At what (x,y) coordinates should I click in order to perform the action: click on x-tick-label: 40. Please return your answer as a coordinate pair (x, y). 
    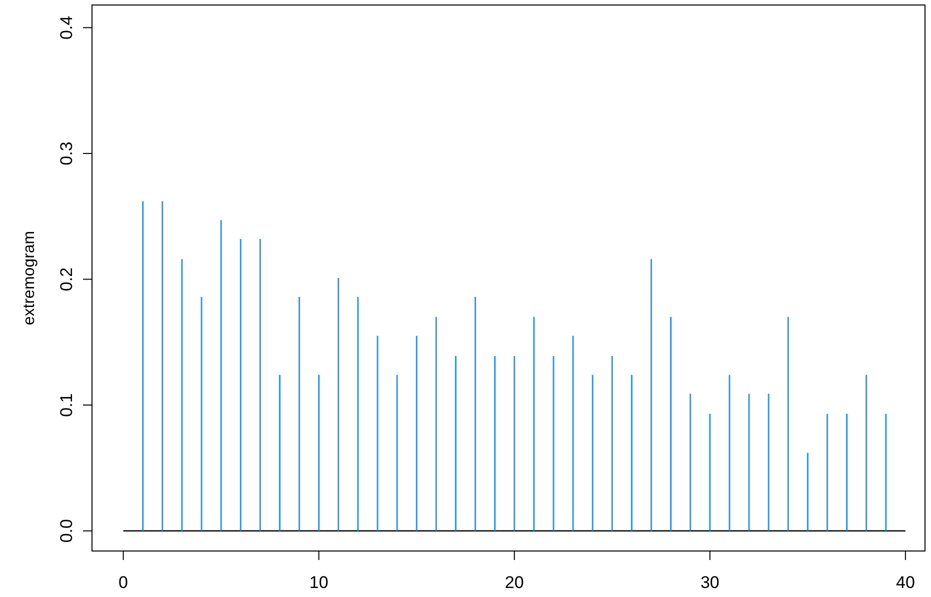
    Looking at the image, I should click on (905, 582).